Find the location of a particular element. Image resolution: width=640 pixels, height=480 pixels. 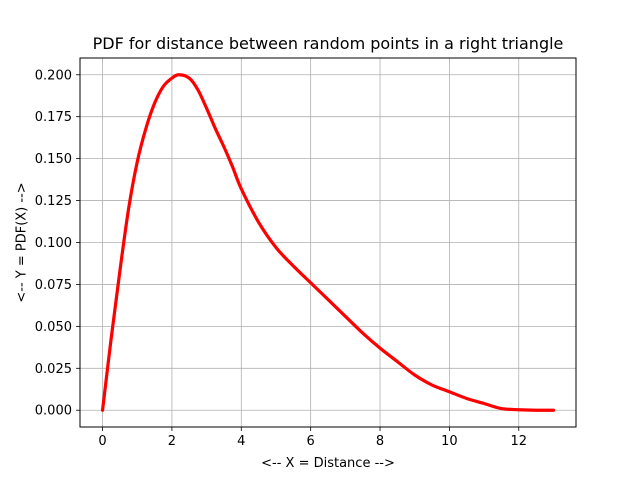

x-tick-label: 10 is located at coordinates (449, 441).